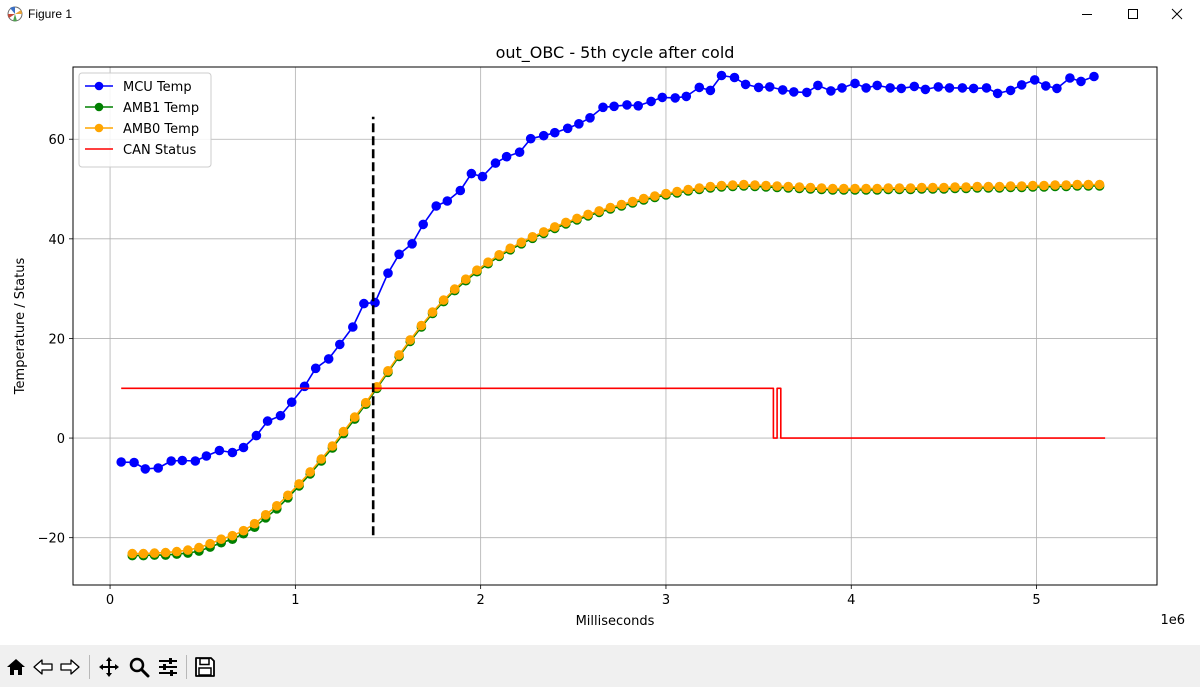  What do you see at coordinates (1036, 600) in the screenshot?
I see `x-tick-label: 5` at bounding box center [1036, 600].